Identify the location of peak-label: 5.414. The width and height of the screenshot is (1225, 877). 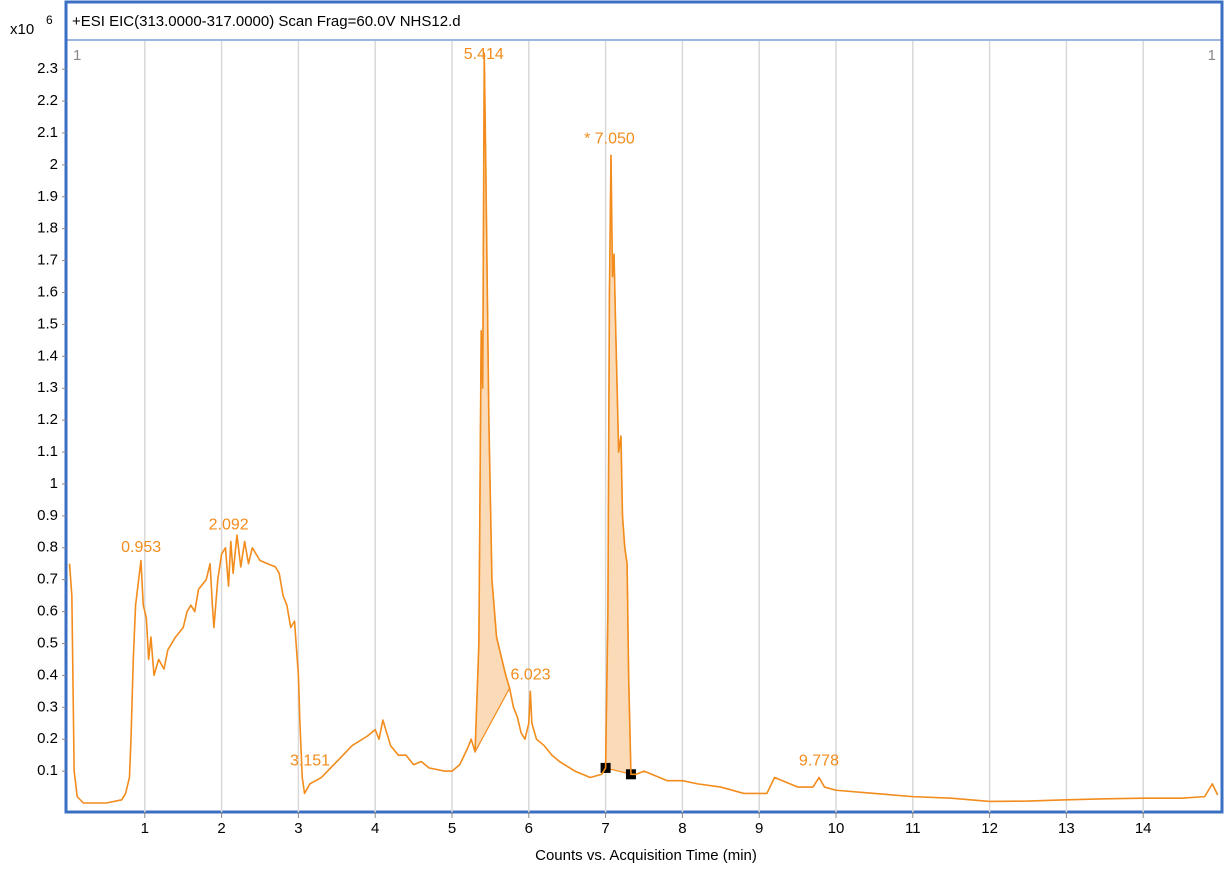
(484, 54).